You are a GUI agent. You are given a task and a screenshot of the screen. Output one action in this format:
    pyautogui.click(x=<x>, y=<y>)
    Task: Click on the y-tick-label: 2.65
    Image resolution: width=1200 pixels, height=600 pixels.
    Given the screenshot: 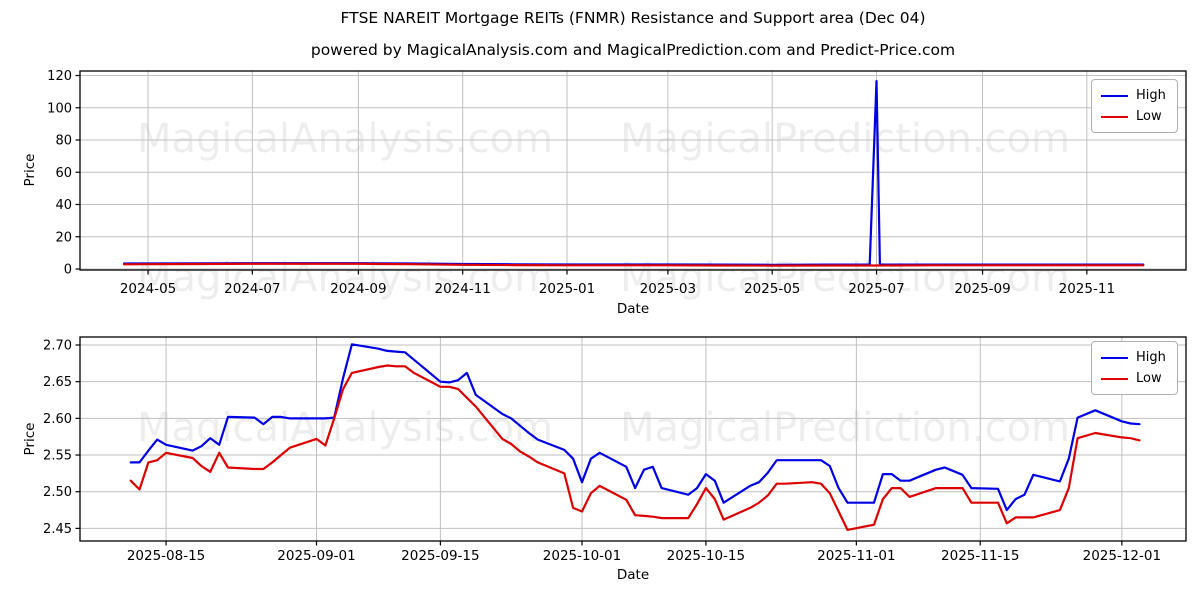 What is the action you would take?
    pyautogui.click(x=57, y=382)
    